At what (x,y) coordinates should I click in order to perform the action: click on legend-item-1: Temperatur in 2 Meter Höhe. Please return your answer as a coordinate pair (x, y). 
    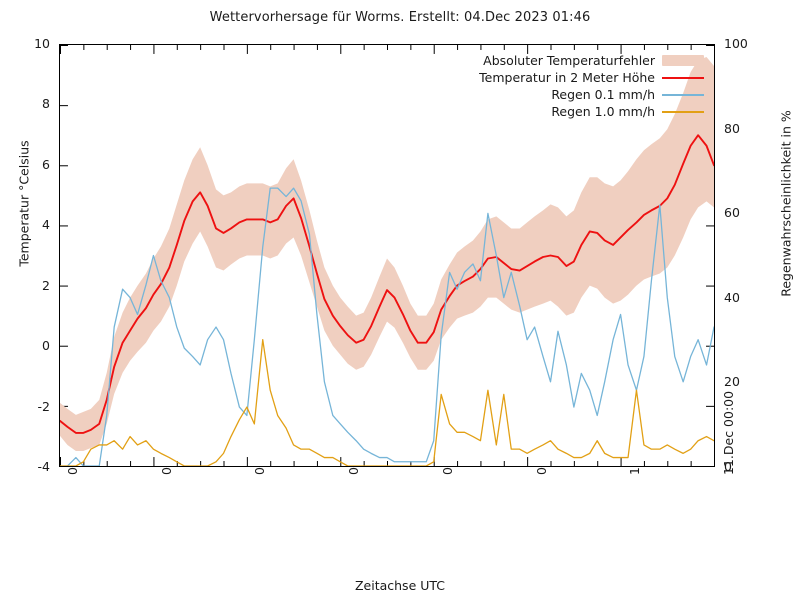
    Looking at the image, I should click on (554, 77).